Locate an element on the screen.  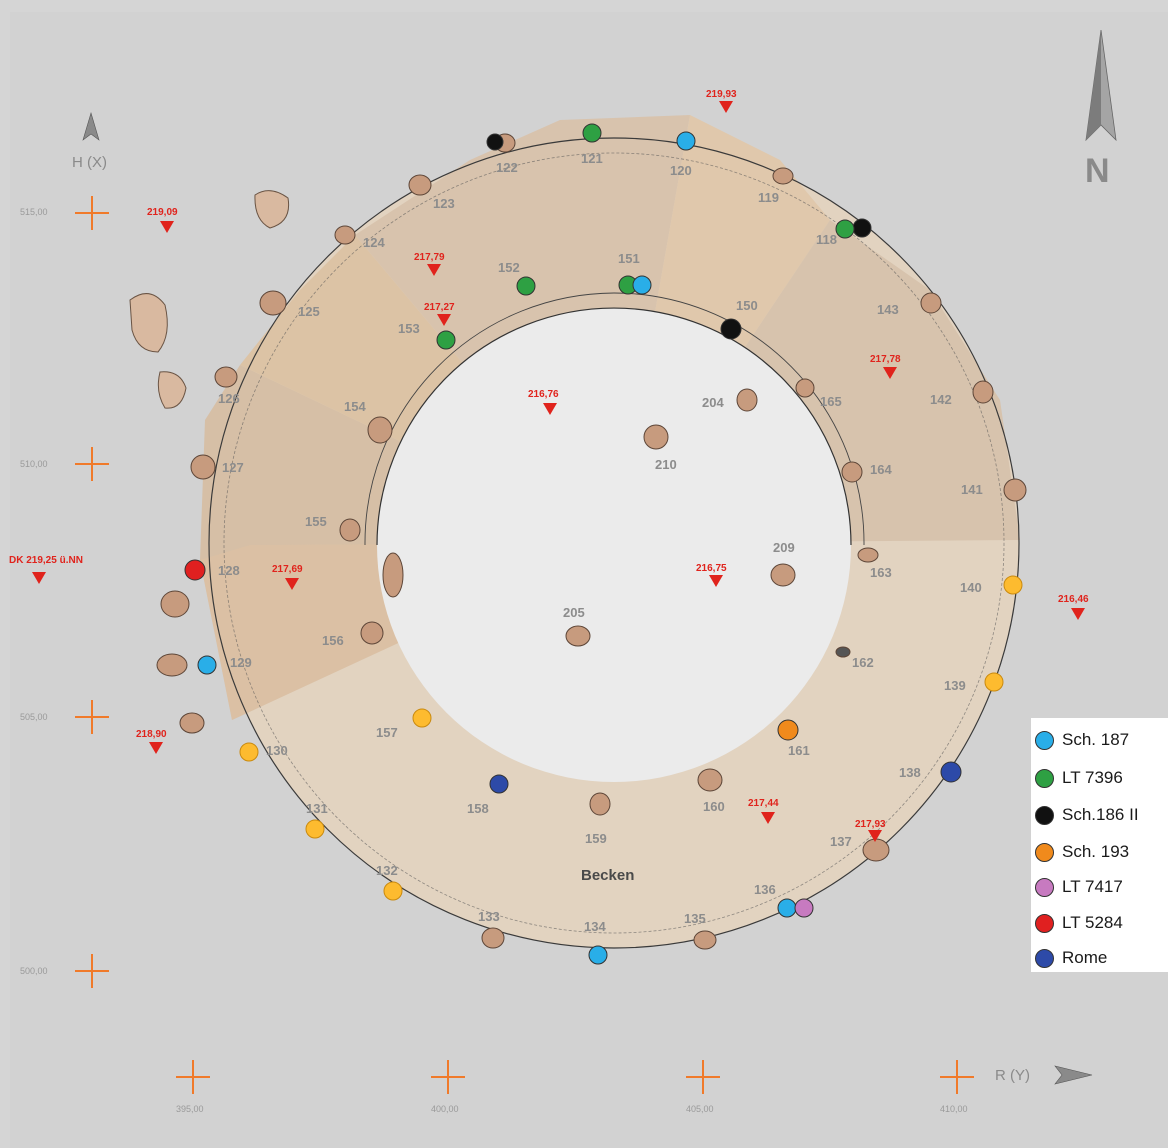
svg-text: 161 is located at coordinates (799, 750).